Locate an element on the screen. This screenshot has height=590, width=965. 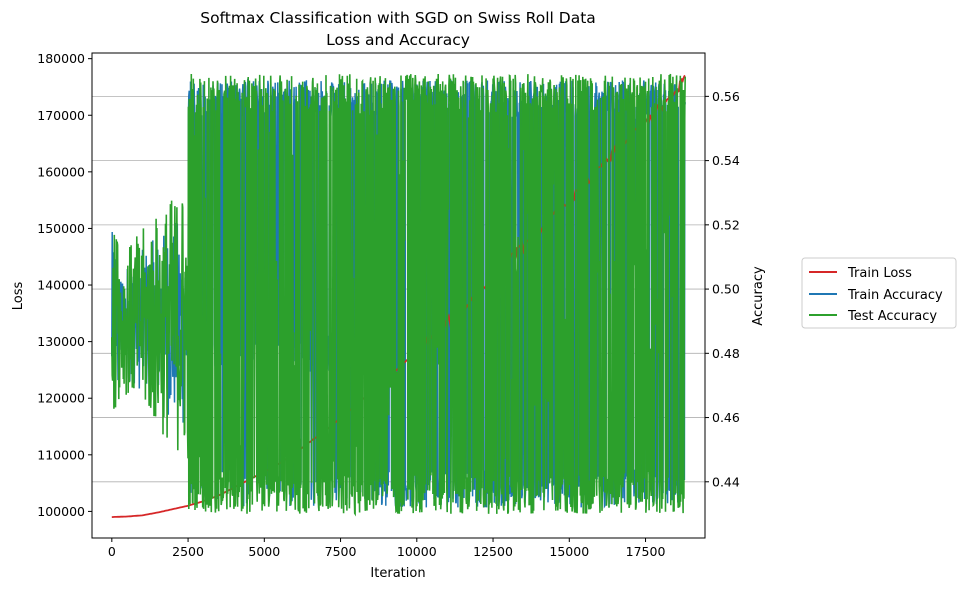
x-tick-label: 12500 is located at coordinates (493, 551).